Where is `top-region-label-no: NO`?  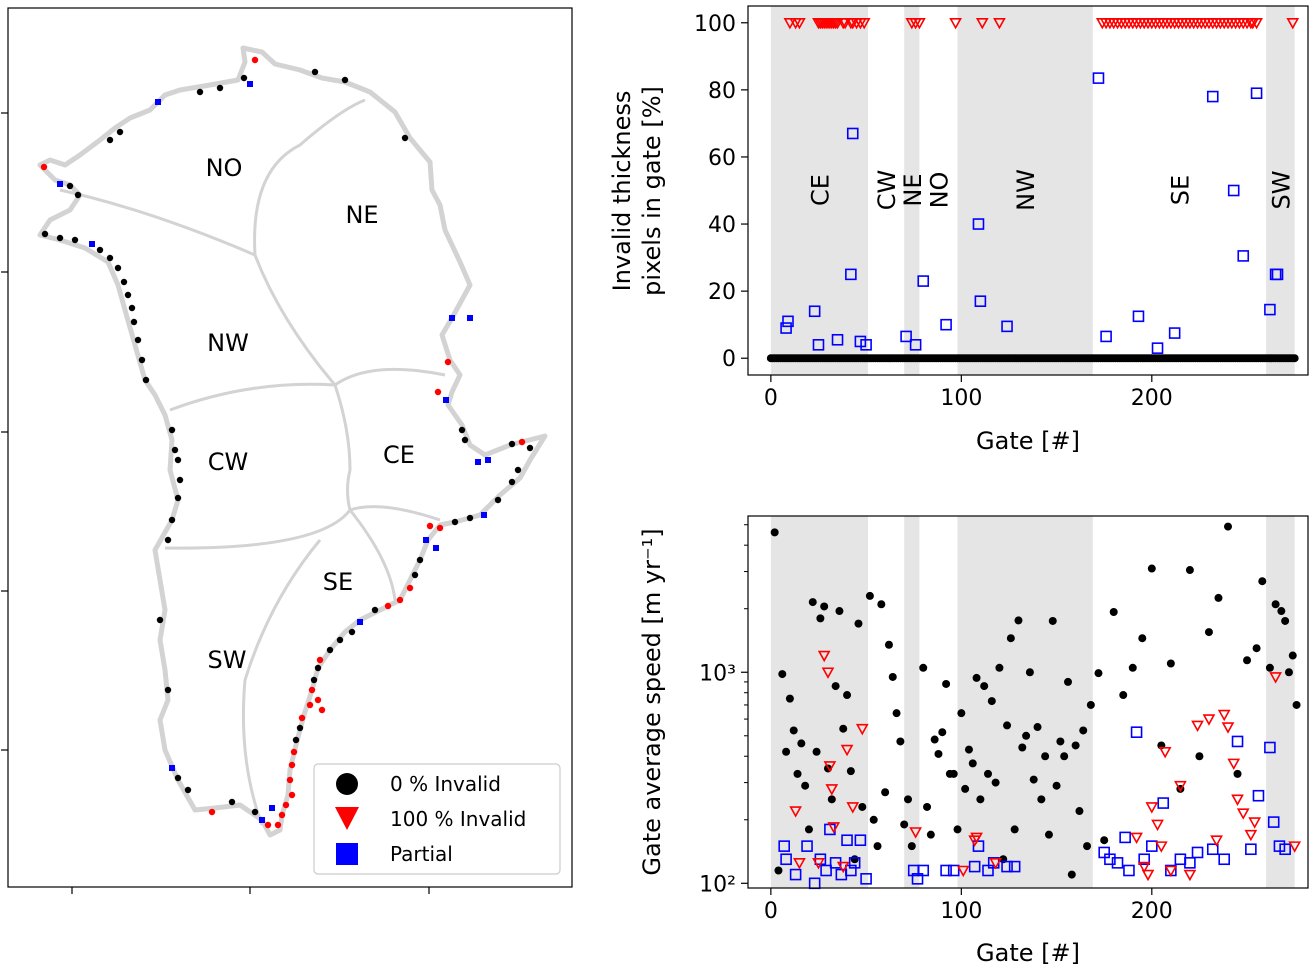 top-region-label-no: NO is located at coordinates (939, 190).